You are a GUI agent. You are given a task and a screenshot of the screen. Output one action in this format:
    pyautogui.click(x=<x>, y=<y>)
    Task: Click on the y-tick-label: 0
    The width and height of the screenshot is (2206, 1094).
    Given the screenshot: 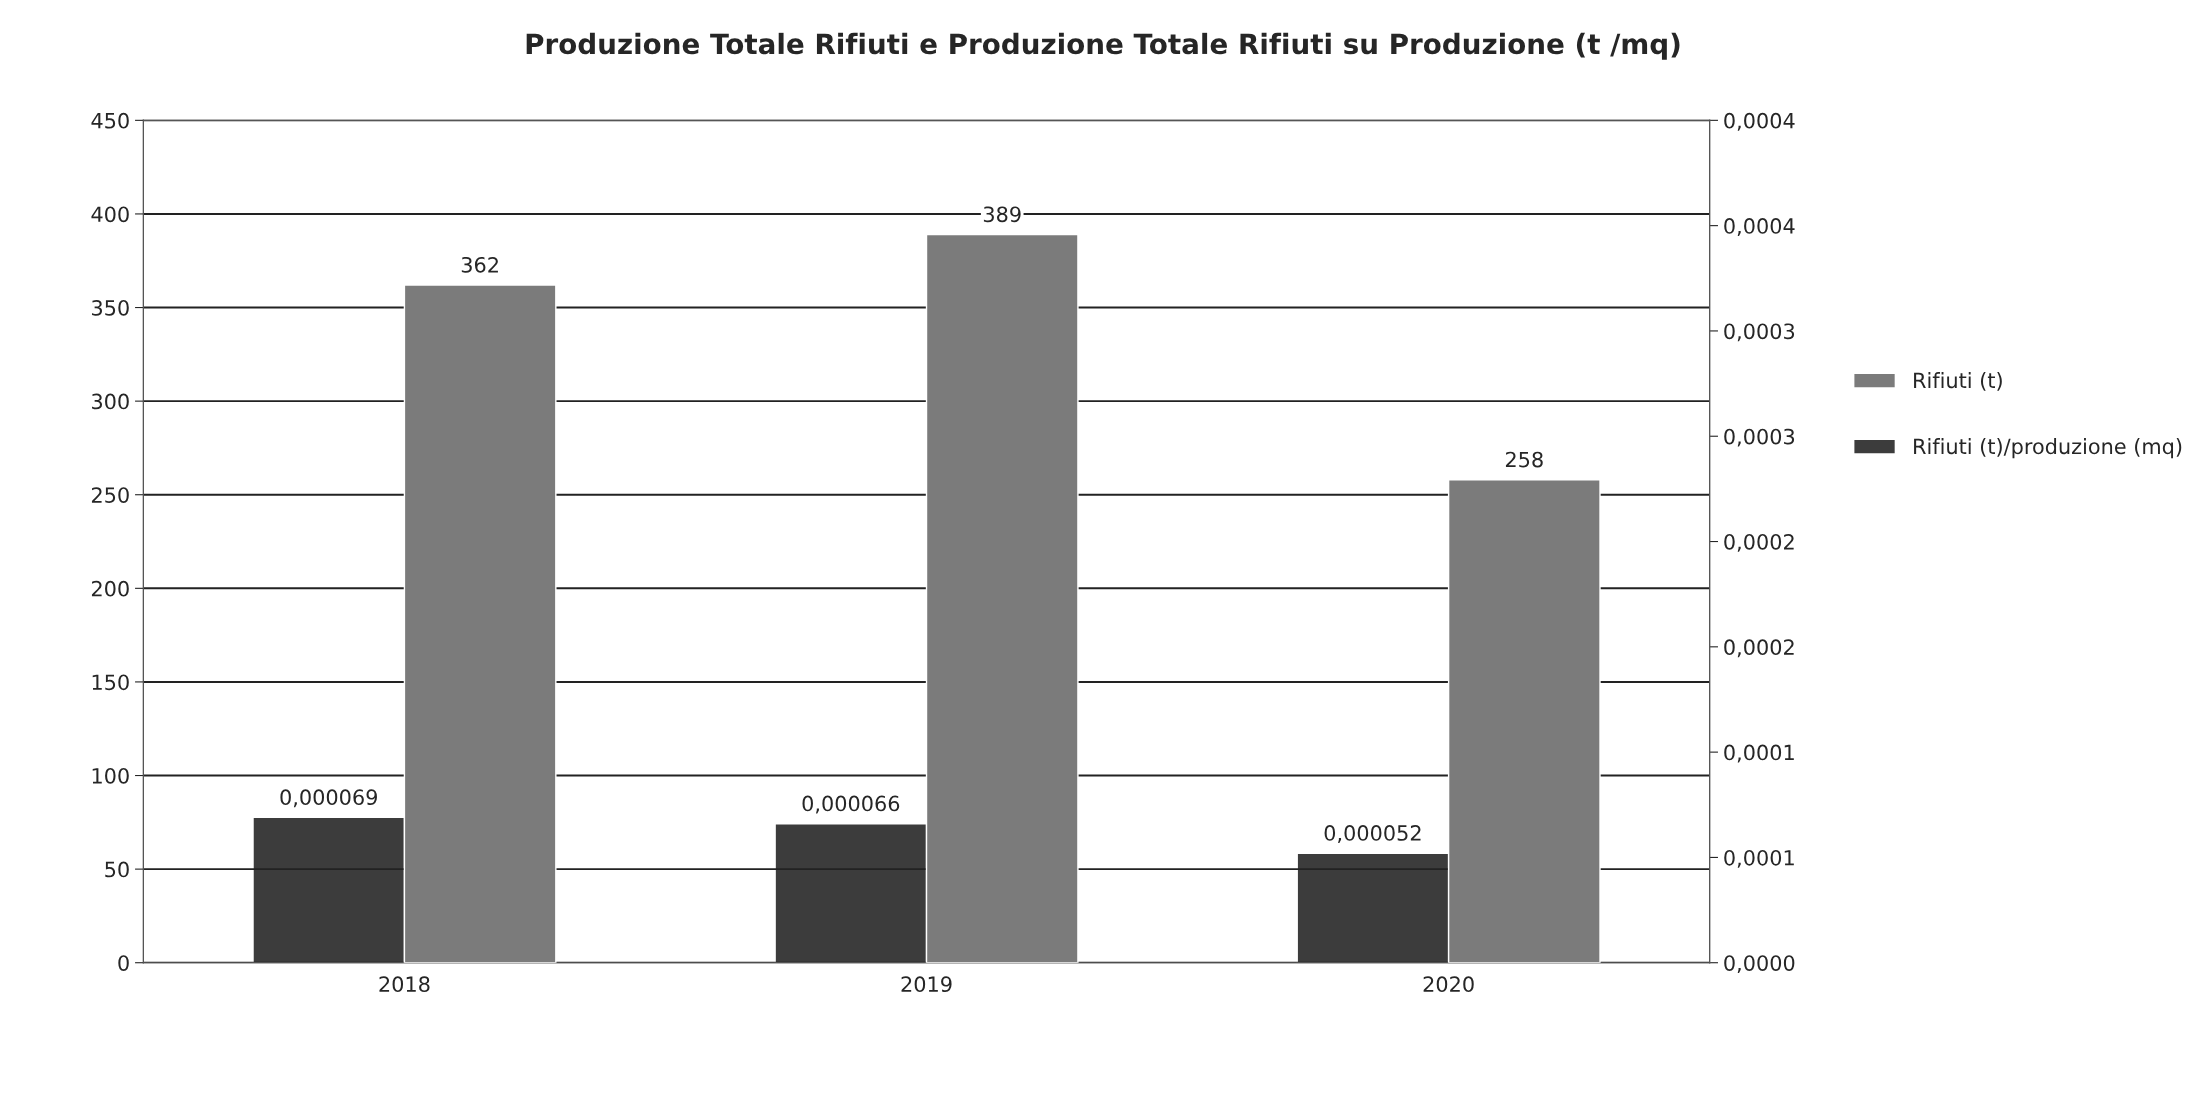 What is the action you would take?
    pyautogui.click(x=123, y=963)
    